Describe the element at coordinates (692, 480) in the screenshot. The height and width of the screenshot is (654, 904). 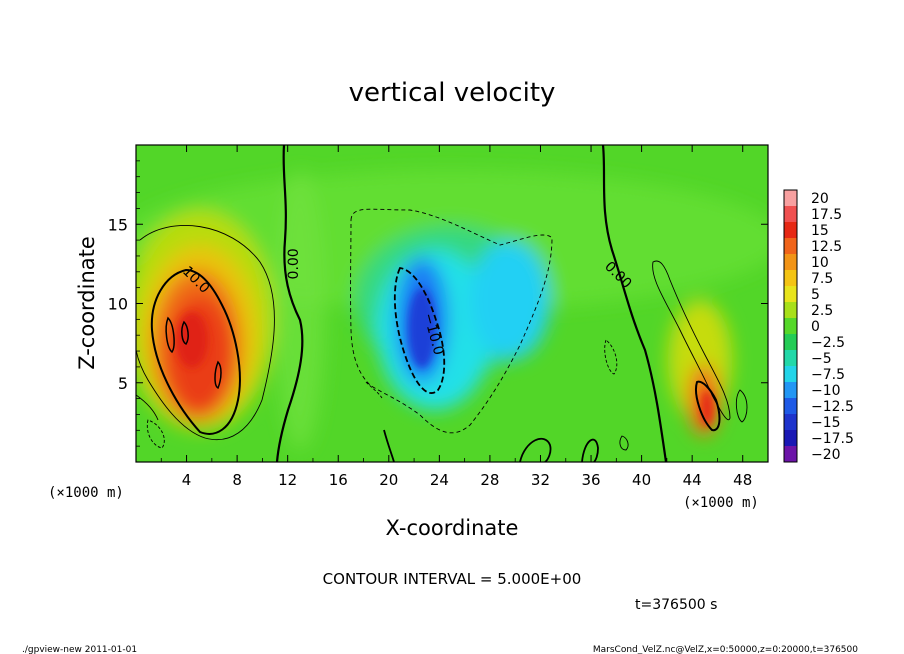
I see `x-tick-label: 44` at that location.